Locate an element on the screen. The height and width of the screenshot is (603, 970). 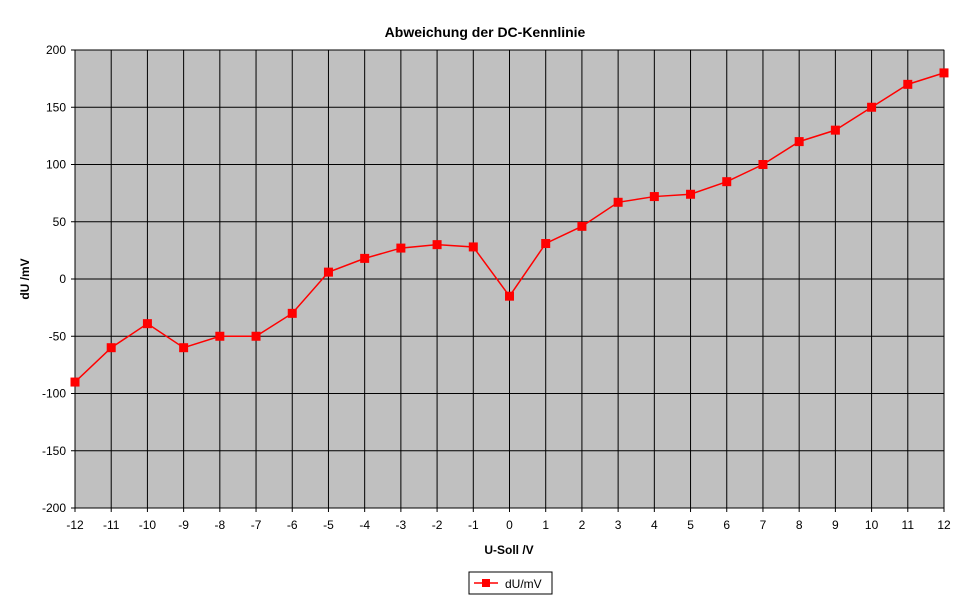
y-tick-label: -150 is located at coordinates (54, 451).